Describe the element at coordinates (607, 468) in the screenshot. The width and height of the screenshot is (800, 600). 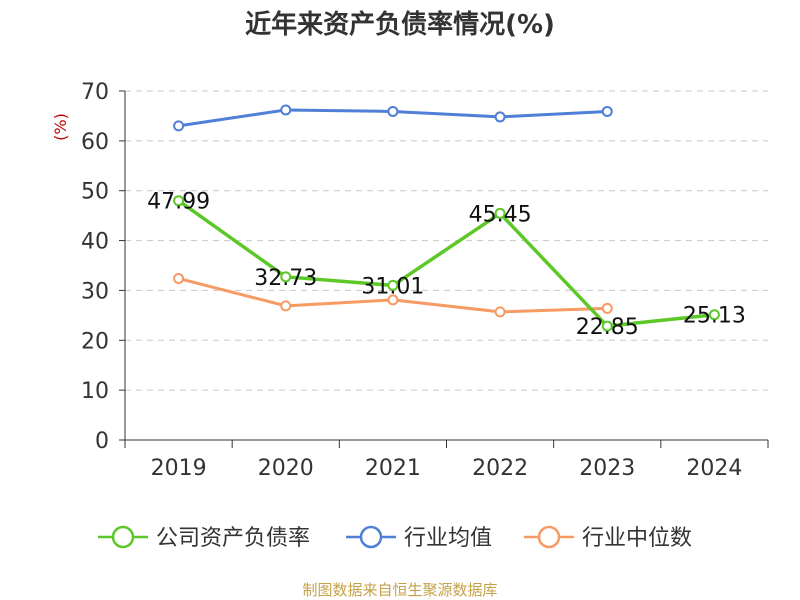
I see `x-tick-label: 2023` at that location.